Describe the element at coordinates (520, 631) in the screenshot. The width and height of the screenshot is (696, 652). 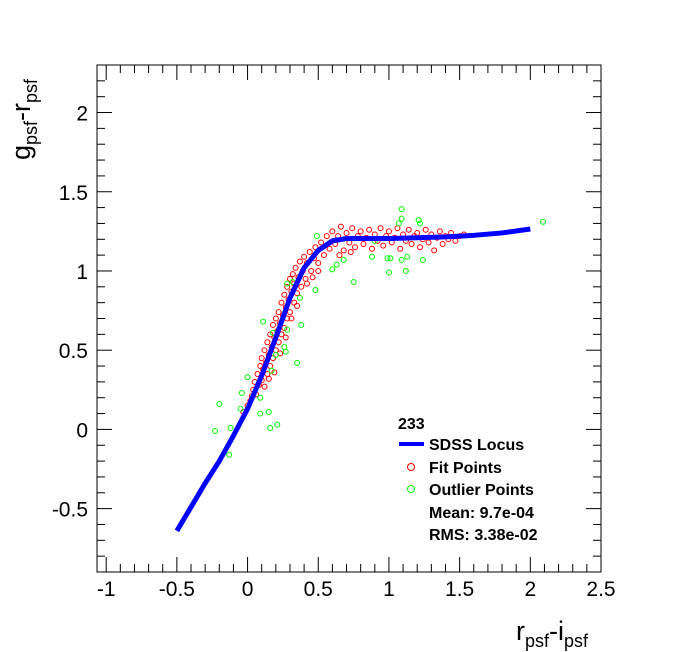
I see `x-title-part: r` at that location.